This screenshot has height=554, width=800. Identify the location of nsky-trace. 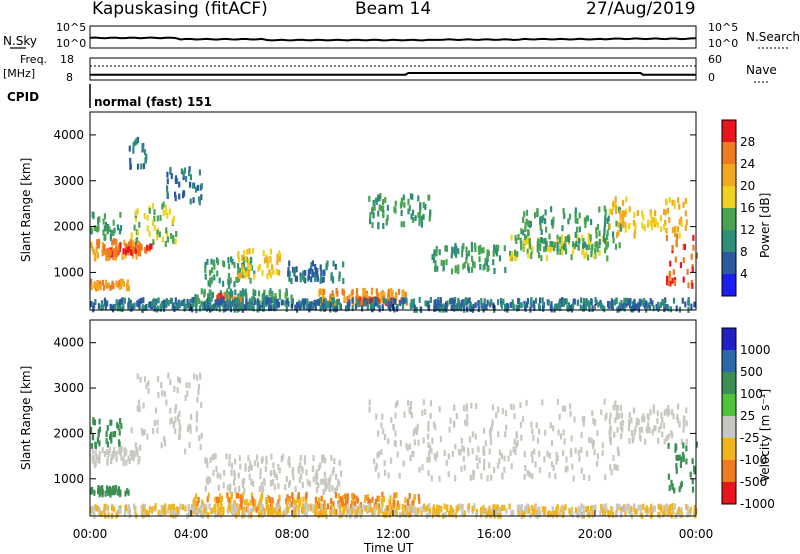
(393, 39).